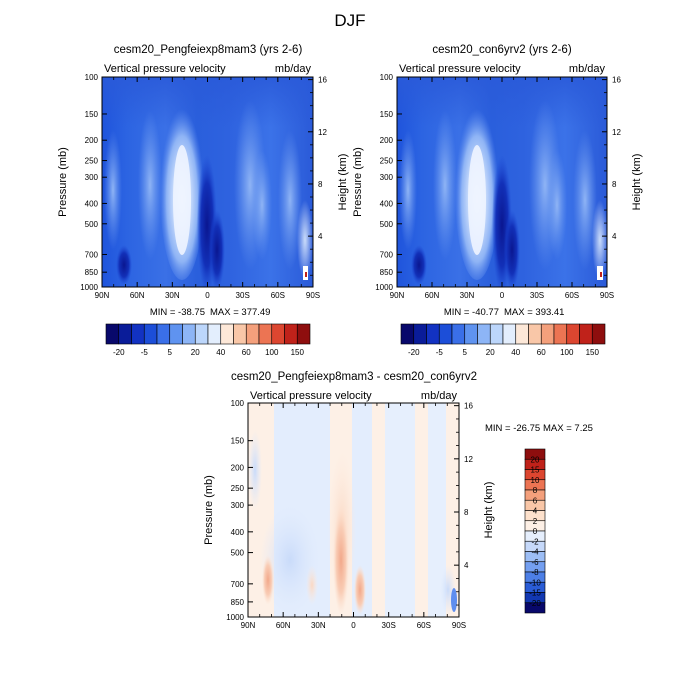 This screenshot has width=700, height=700. I want to click on panel-3-y-tick-label: 150, so click(238, 441).